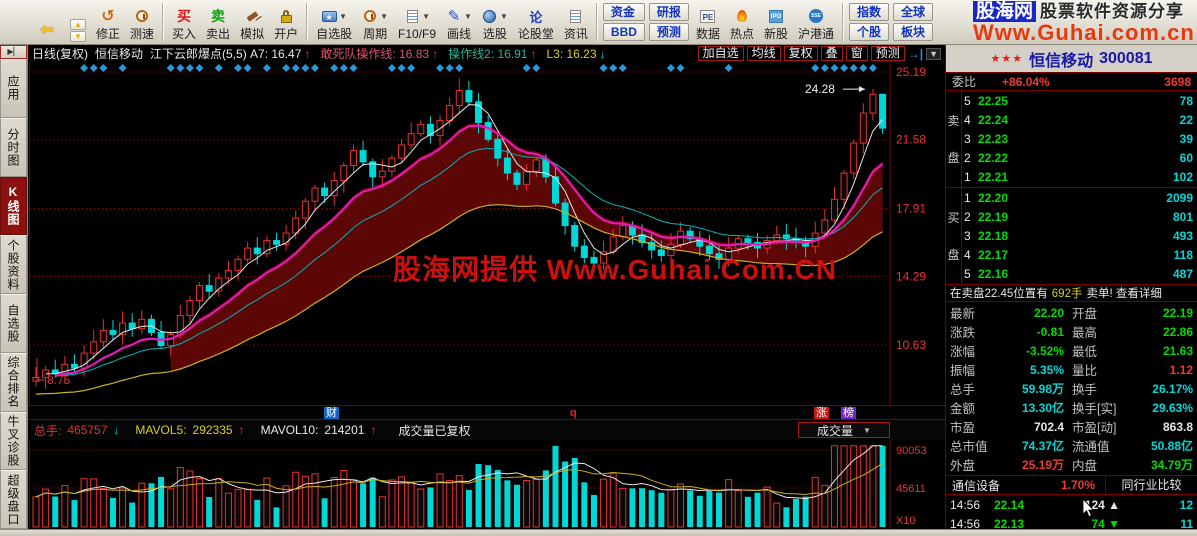  Describe the element at coordinates (913, 32) in the screenshot. I see `toolbar-button-板块: 板块` at that location.